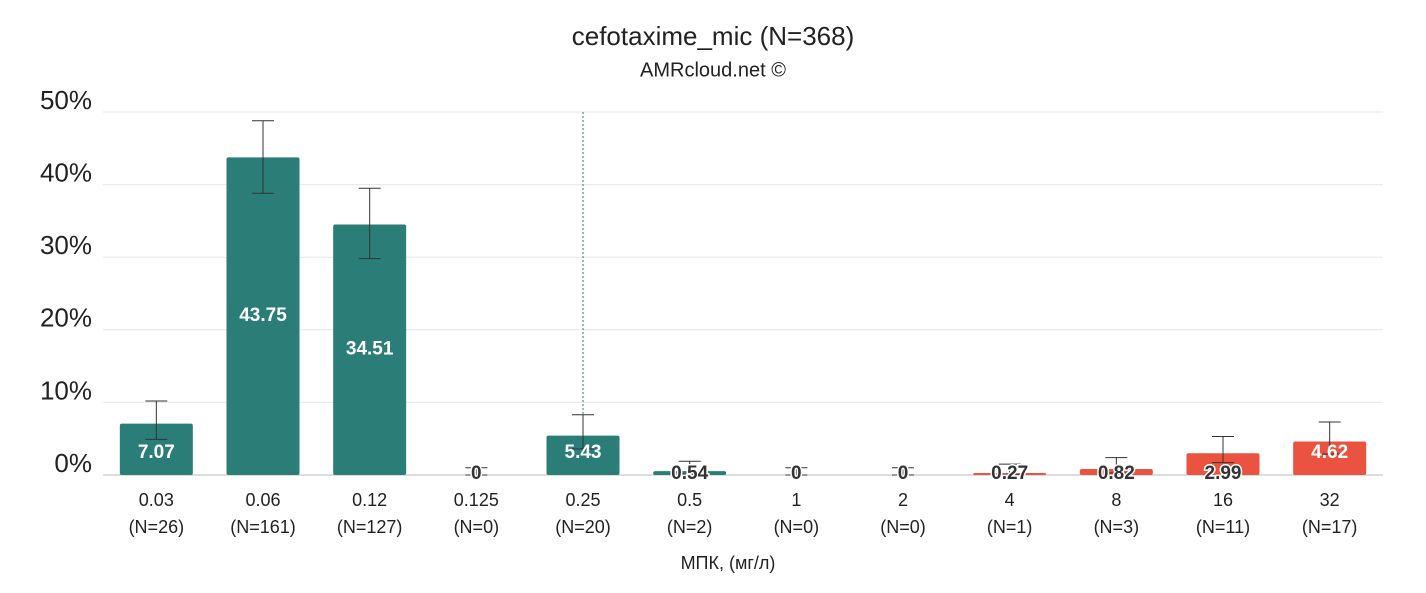 The image size is (1426, 593). What do you see at coordinates (263, 527) in the screenshot?
I see `x-tick-count: (N=161)` at bounding box center [263, 527].